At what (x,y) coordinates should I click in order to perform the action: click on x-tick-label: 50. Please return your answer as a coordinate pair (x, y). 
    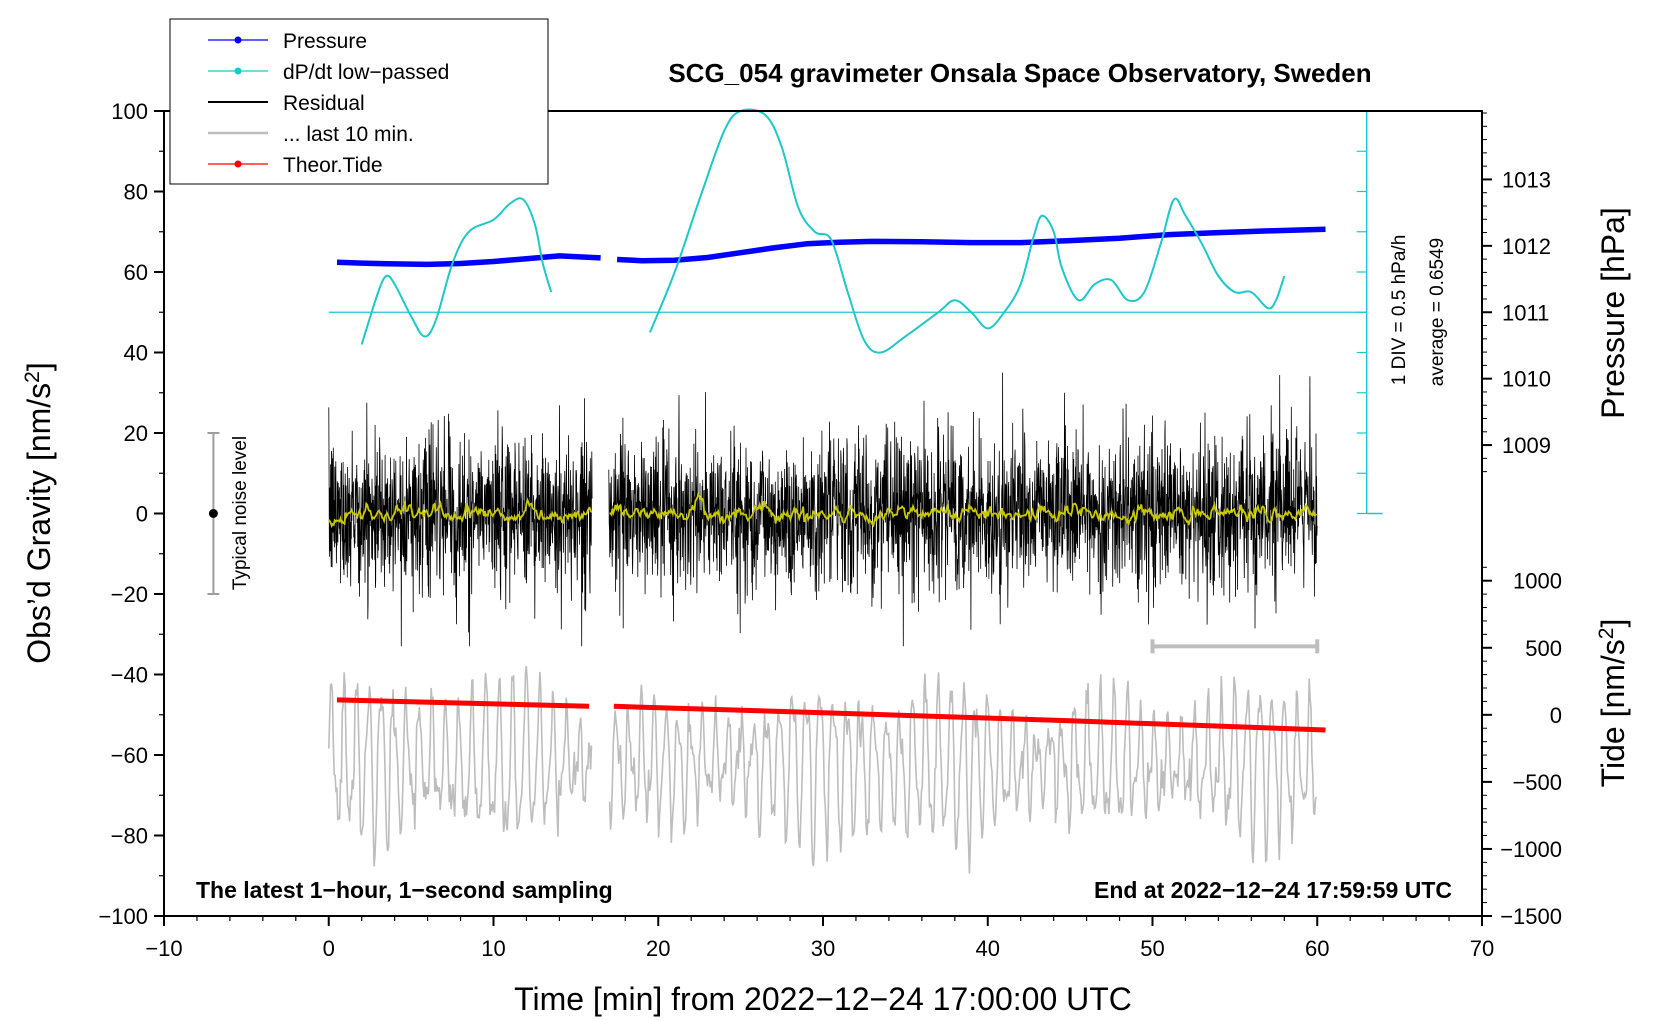
    Looking at the image, I should click on (1152, 948).